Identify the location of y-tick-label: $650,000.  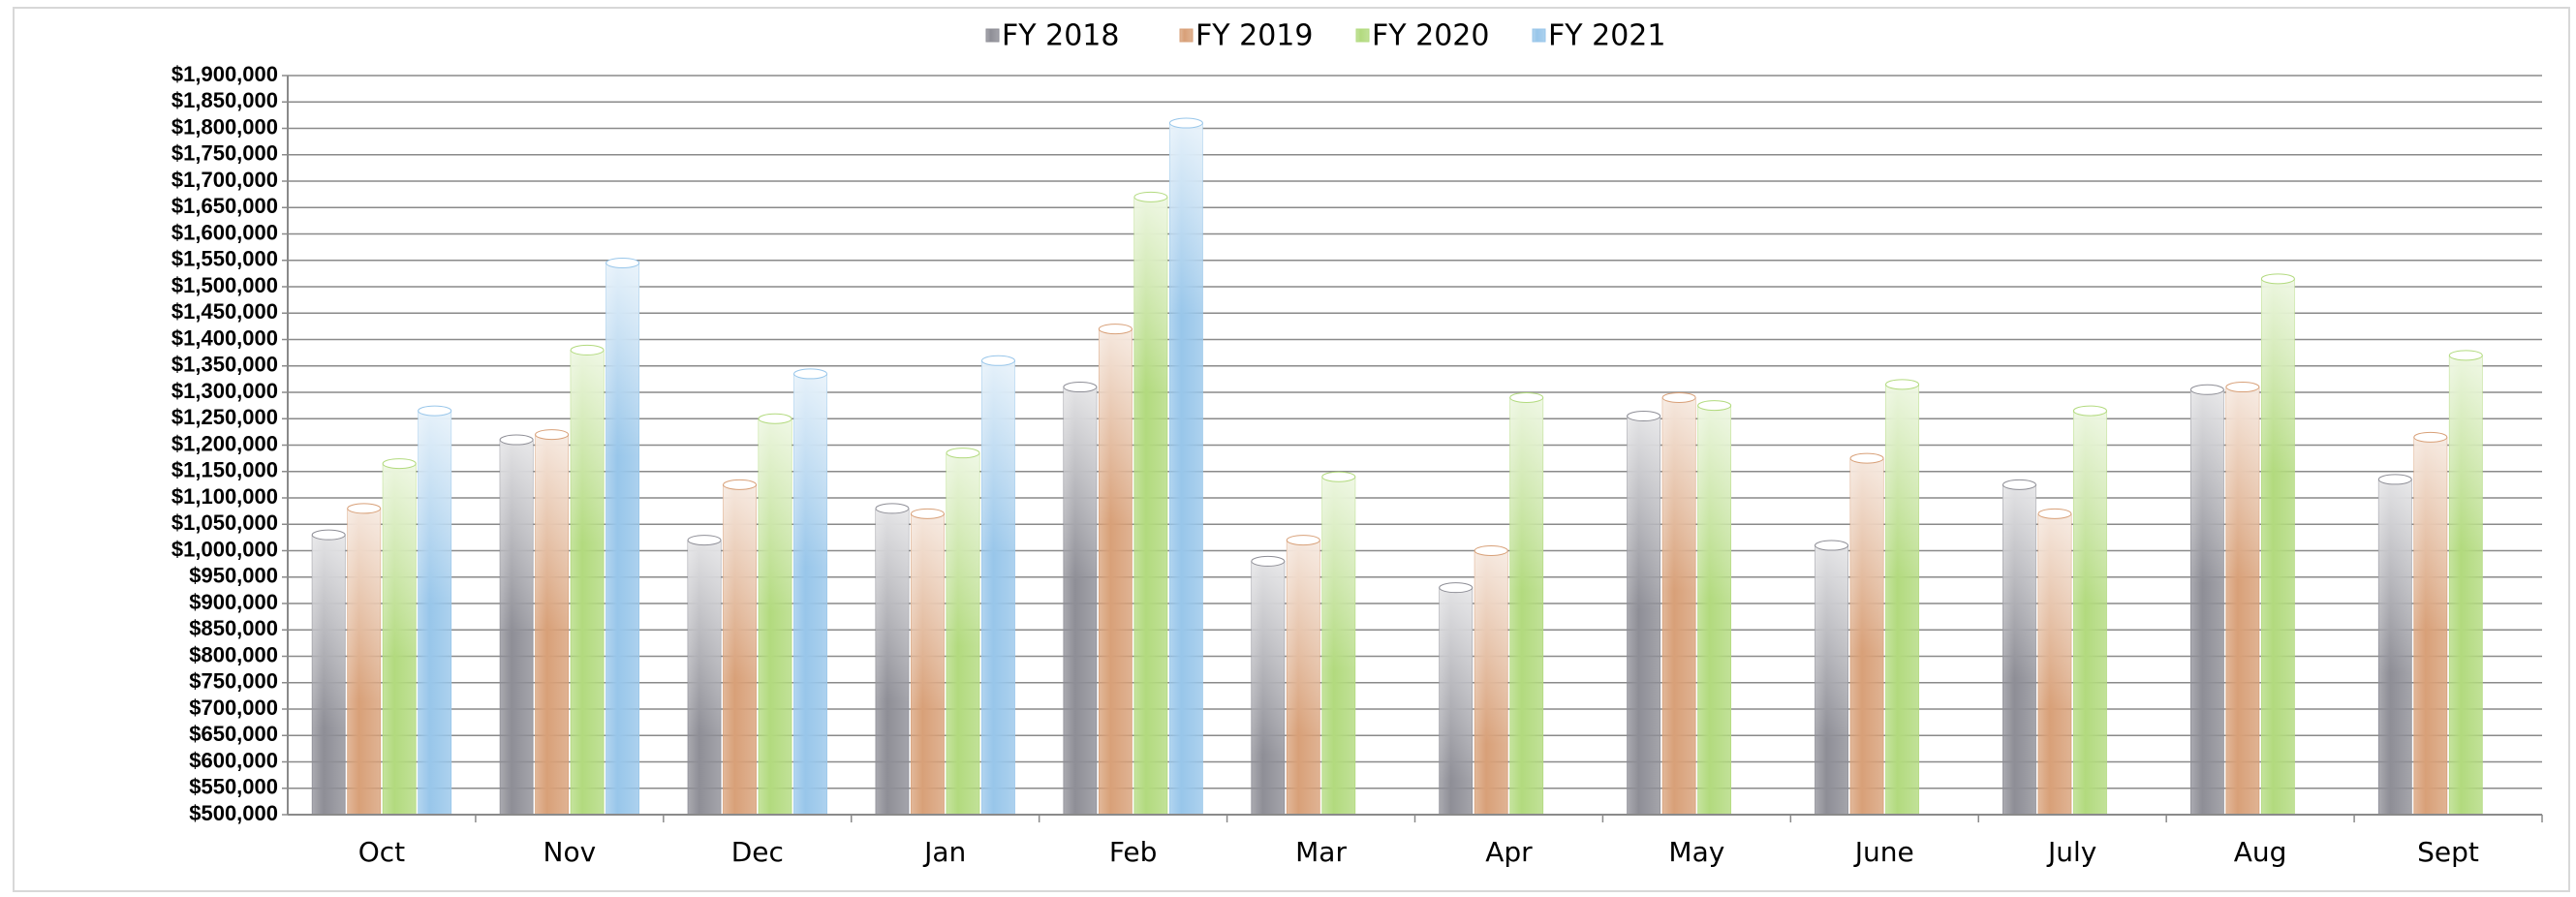
(233, 734).